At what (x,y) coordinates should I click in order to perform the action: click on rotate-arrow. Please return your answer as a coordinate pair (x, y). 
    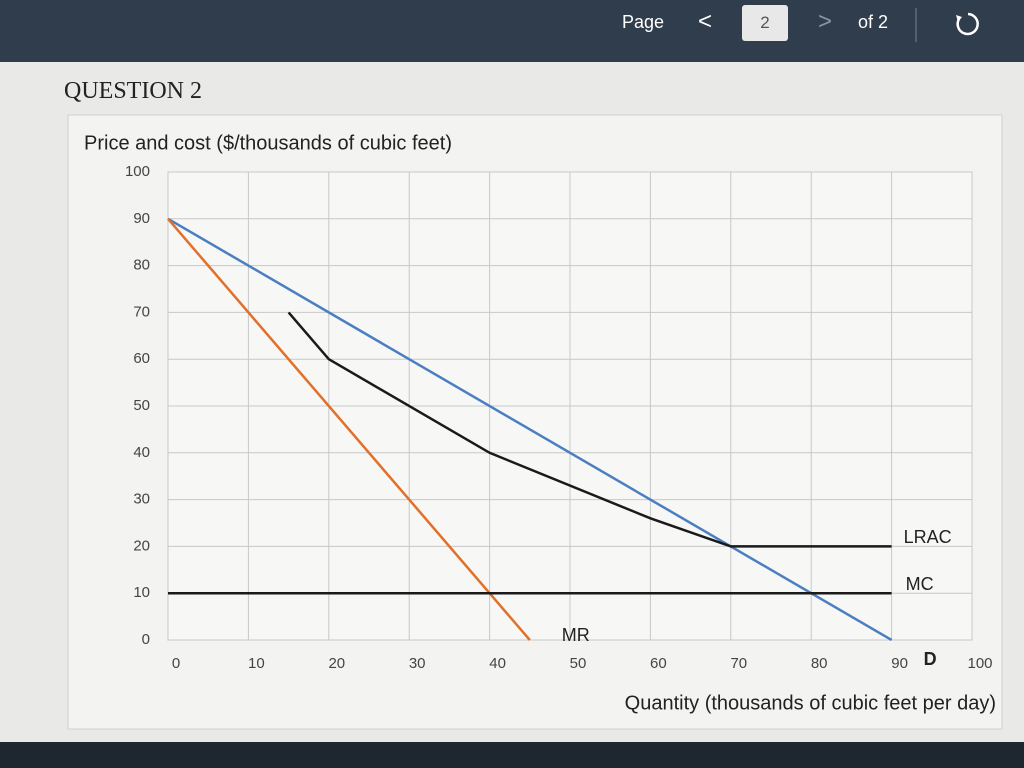
    Looking at the image, I should click on (959, 18).